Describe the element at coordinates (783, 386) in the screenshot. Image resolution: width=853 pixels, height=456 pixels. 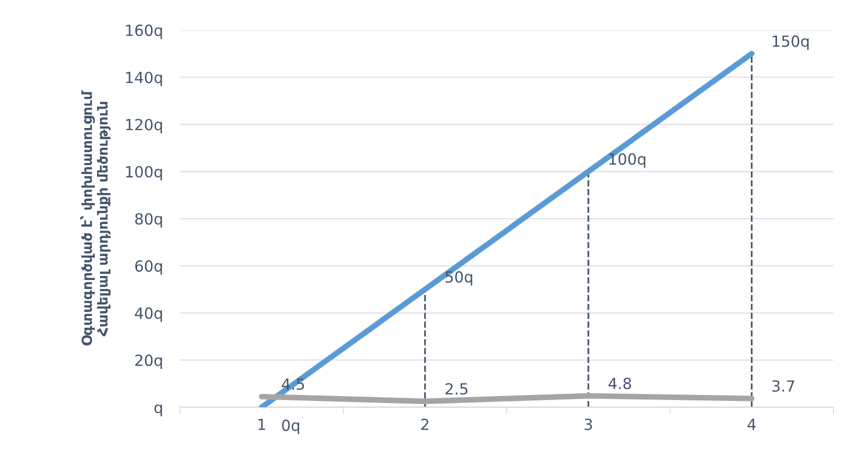
I see `data-label: 3.7` at that location.